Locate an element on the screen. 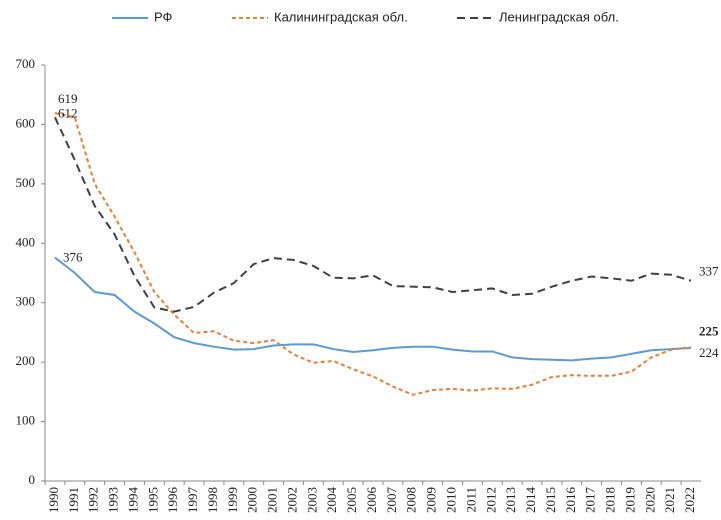  x-tick-label: 1997 is located at coordinates (192, 500).